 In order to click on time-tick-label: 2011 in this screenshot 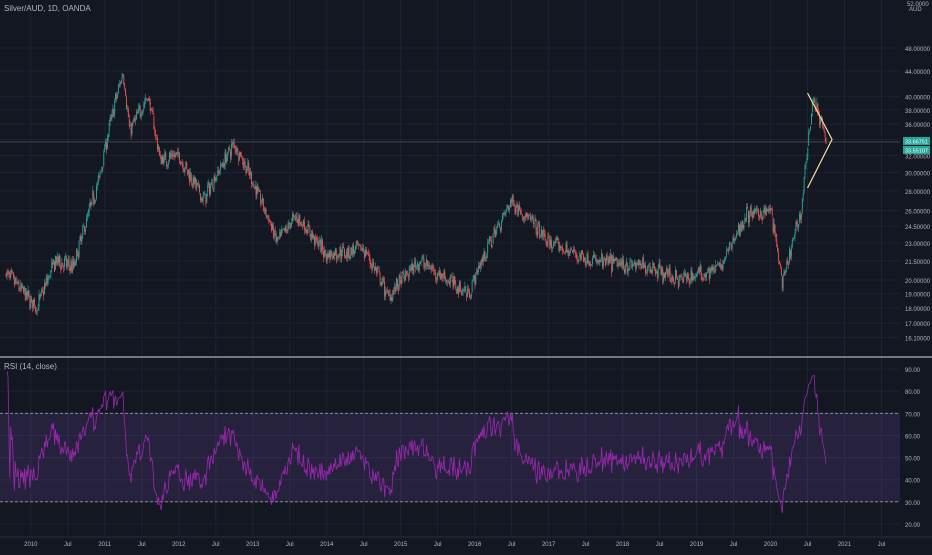, I will do `click(105, 545)`.